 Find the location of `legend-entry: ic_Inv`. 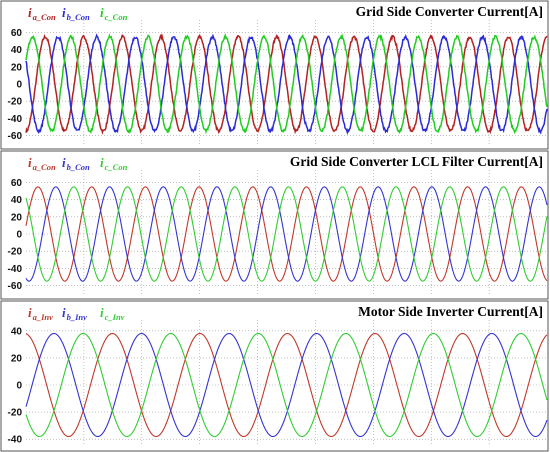

legend-entry: ic_Inv is located at coordinates (112, 313).